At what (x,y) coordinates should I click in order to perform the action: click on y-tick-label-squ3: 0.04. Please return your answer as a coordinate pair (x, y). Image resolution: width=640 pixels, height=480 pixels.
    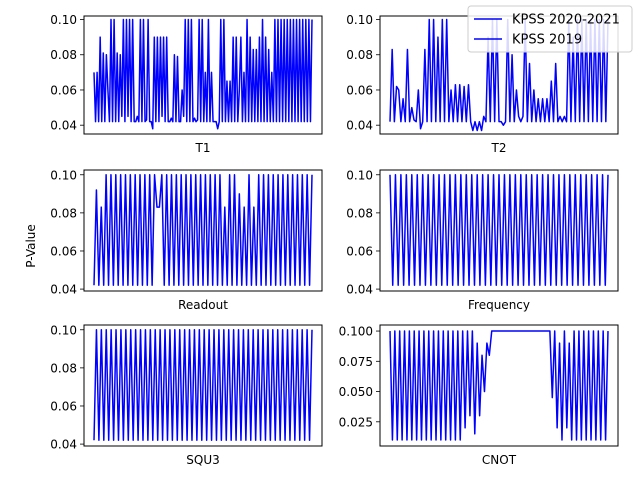
    Looking at the image, I should click on (63, 445).